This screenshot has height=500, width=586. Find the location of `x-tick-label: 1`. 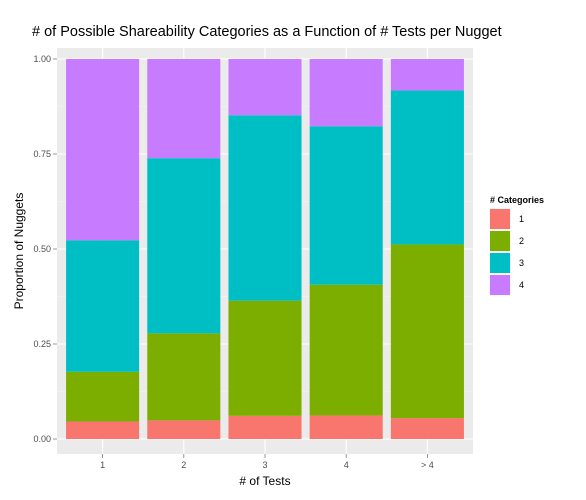

x-tick-label: 1 is located at coordinates (102, 465).